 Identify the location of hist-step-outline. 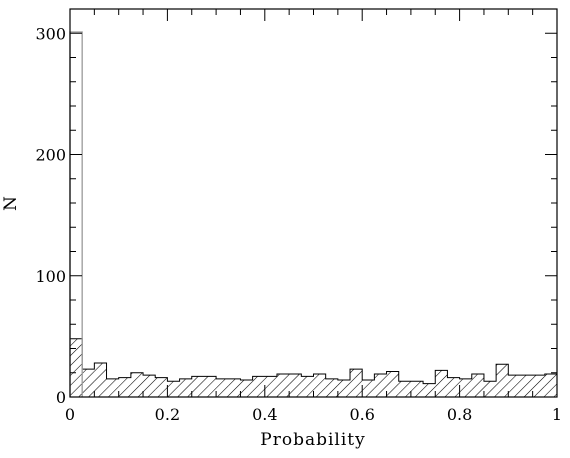
(313, 367).